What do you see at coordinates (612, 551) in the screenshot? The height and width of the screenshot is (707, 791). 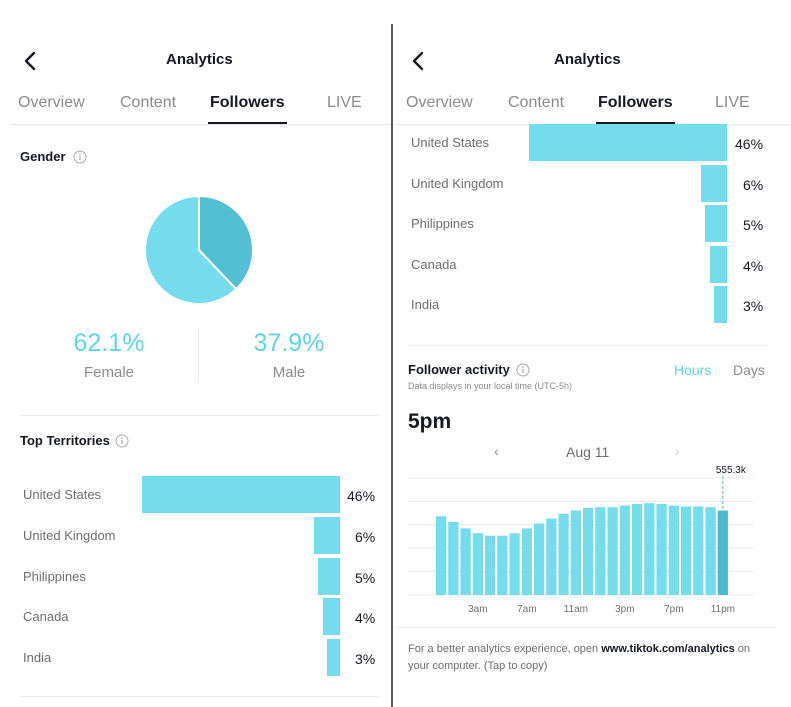 I see `activity-bar-2pm` at bounding box center [612, 551].